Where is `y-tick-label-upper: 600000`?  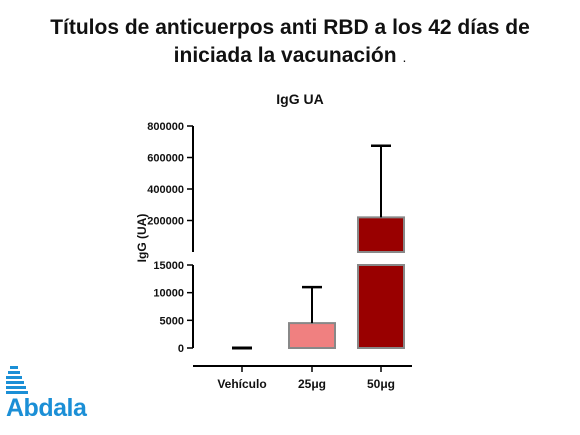 y-tick-label-upper: 600000 is located at coordinates (165, 159).